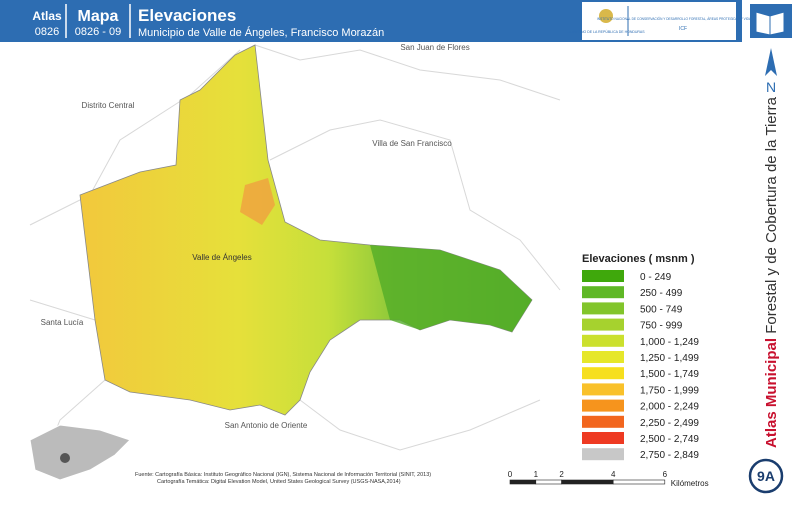  What do you see at coordinates (771, 217) in the screenshot?
I see `series-rest: Forestal y de Cobertura de la Tierra` at bounding box center [771, 217].